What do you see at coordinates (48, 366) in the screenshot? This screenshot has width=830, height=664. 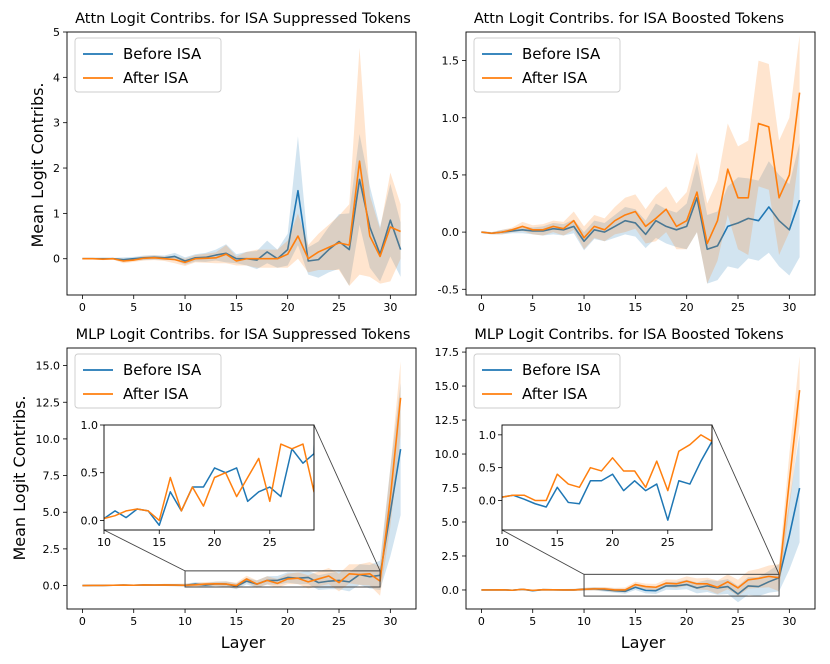 I see `y-tick-label: 15.0` at bounding box center [48, 366].